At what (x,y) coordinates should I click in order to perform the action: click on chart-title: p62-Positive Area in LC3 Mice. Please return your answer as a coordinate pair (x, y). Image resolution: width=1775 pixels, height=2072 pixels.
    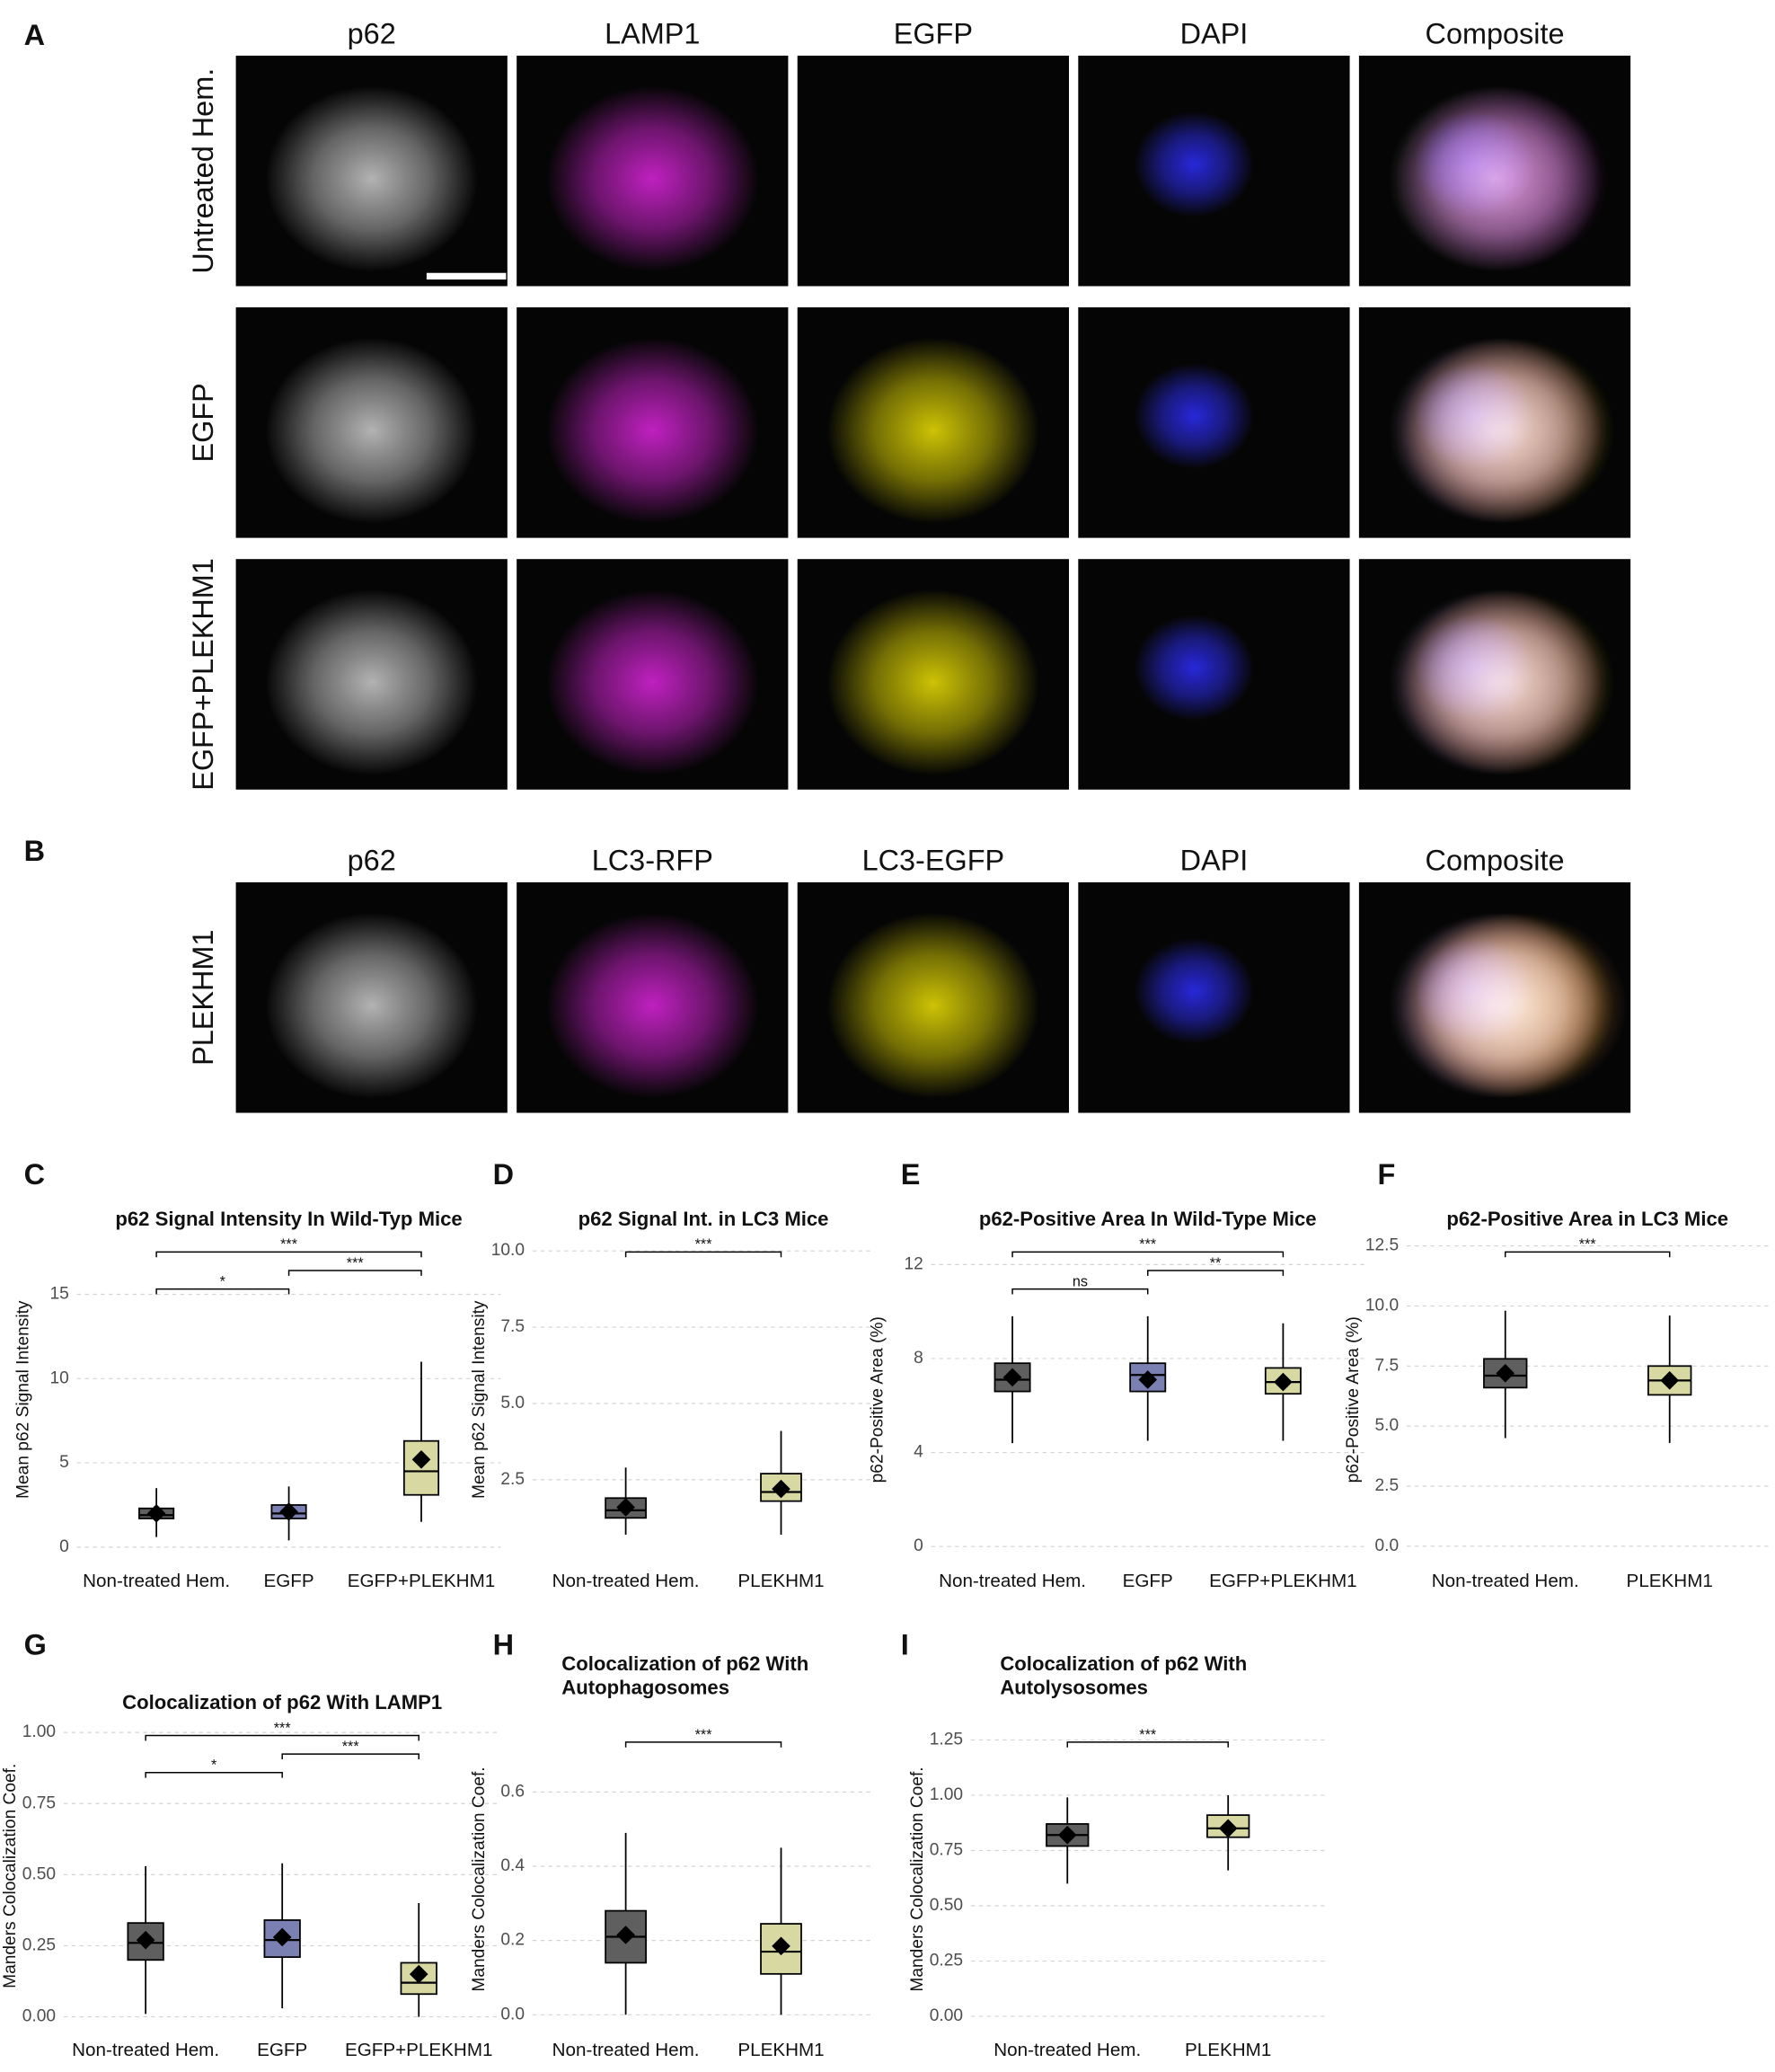
    Looking at the image, I should click on (1587, 1219).